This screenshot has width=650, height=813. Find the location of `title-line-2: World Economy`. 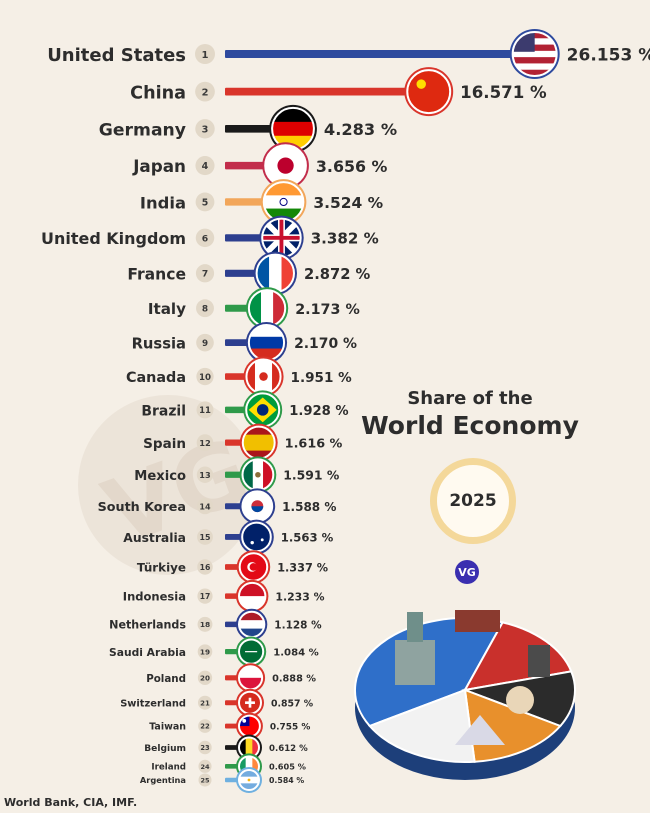

title-line-2: World Economy is located at coordinates (470, 425).